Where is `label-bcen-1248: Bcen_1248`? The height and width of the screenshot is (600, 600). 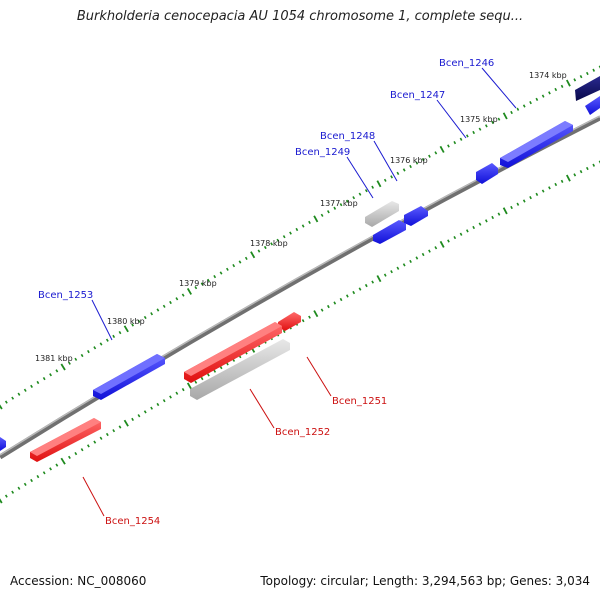 label-bcen-1248: Bcen_1248 is located at coordinates (359, 156).